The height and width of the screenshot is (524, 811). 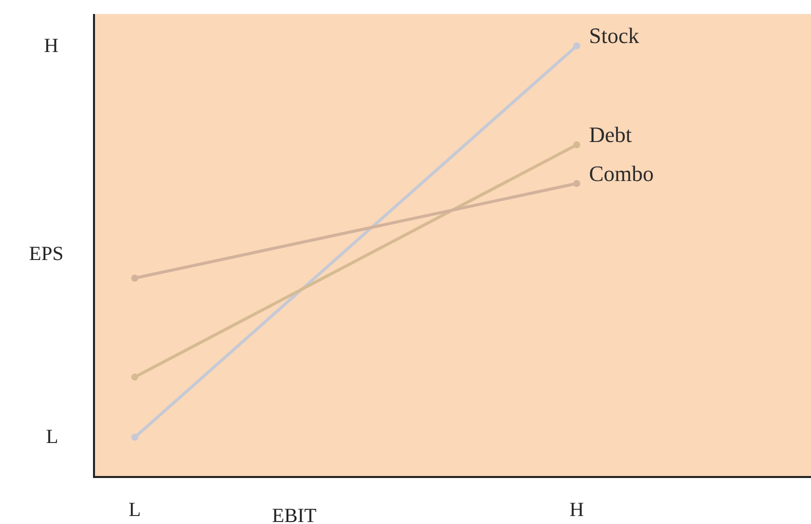 What do you see at coordinates (294, 514) in the screenshot?
I see `x-axis-title: EBIT` at bounding box center [294, 514].